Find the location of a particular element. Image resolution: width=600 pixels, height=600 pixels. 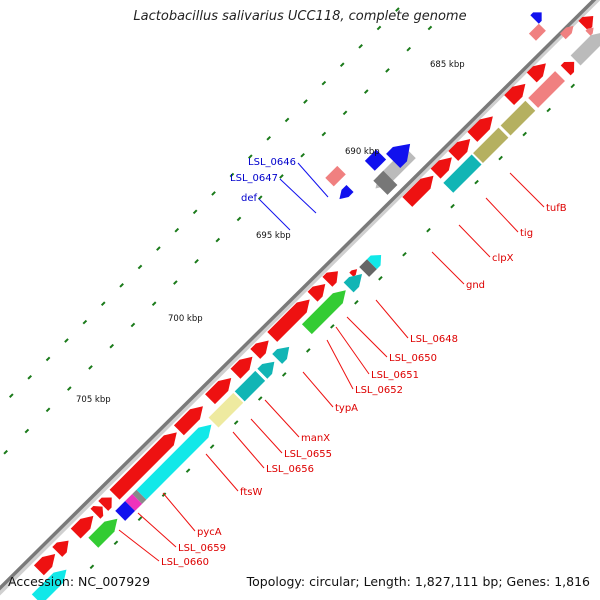

gene-label-LSL_0646: LSL_0646 is located at coordinates (272, 162).